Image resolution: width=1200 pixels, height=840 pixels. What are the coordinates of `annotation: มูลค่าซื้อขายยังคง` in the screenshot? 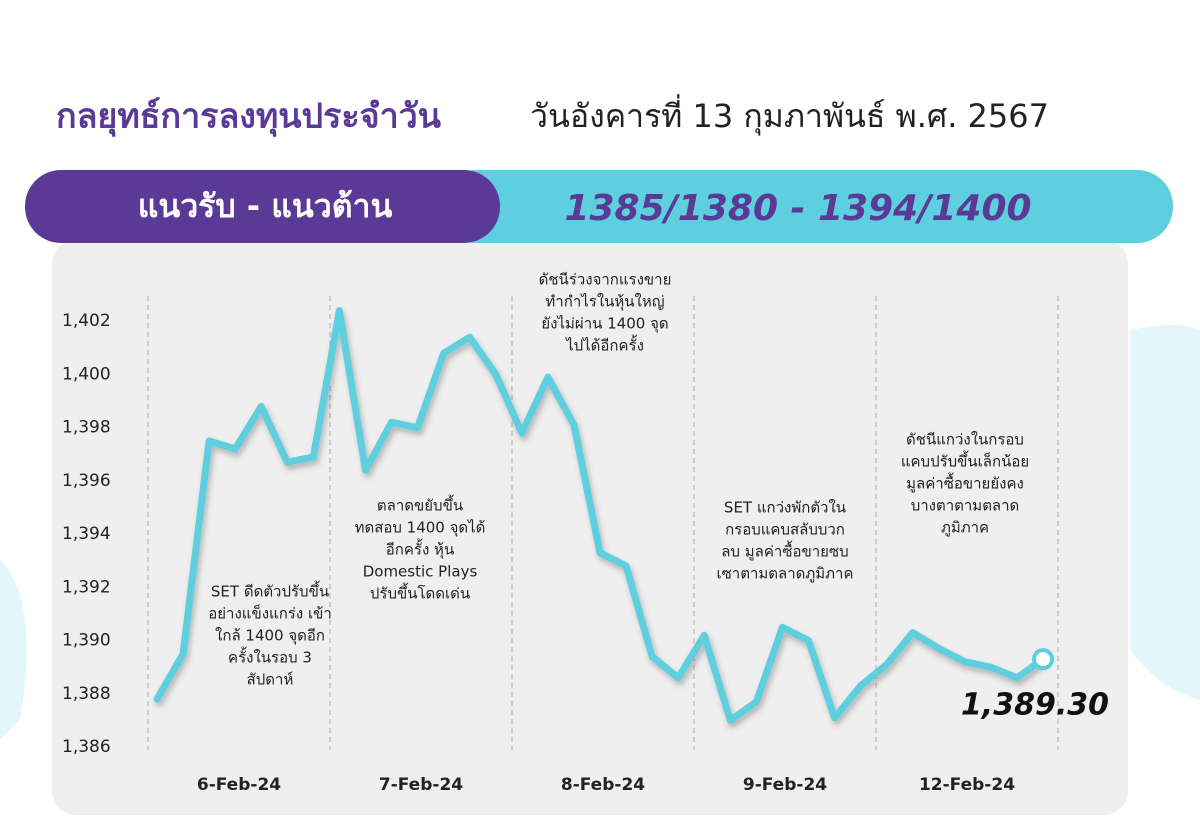 It's located at (965, 483).